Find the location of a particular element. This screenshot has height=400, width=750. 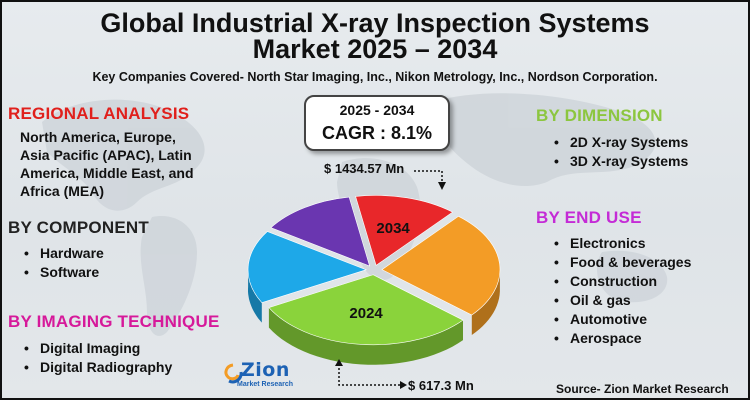

by-dimension-heading: BY DIMENSION is located at coordinates (599, 115).